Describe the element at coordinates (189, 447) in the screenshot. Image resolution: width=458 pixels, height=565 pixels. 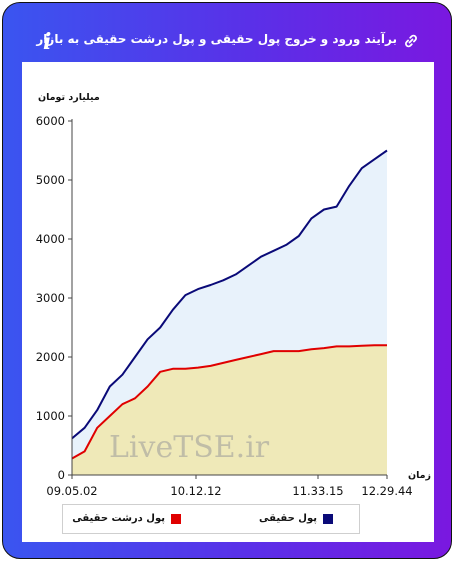
I see `watermark: LiveTSE.ir` at that location.